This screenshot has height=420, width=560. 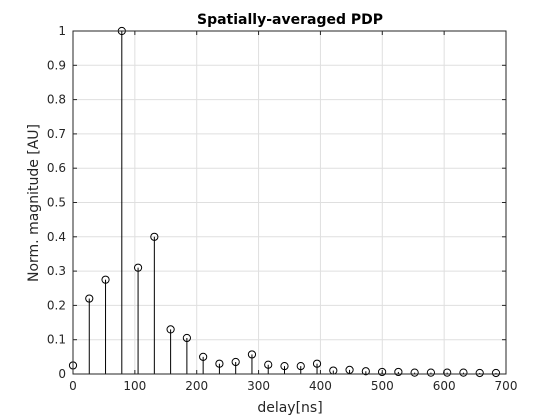 I want to click on x-tick-label: 300, so click(x=258, y=386).